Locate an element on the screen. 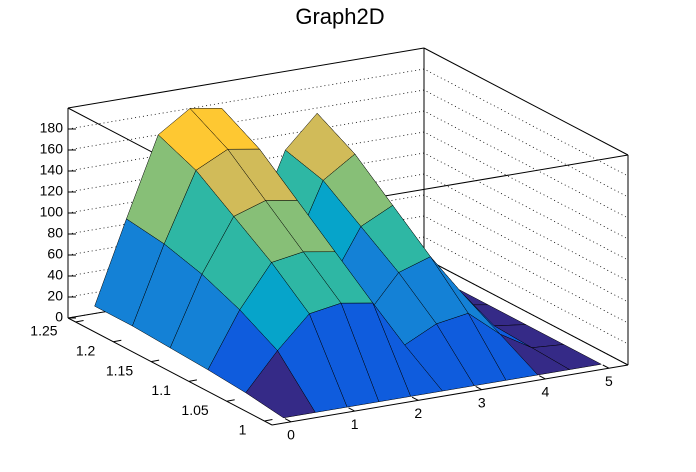 This screenshot has height=472, width=696. x-tick-label: 0 is located at coordinates (291, 434).